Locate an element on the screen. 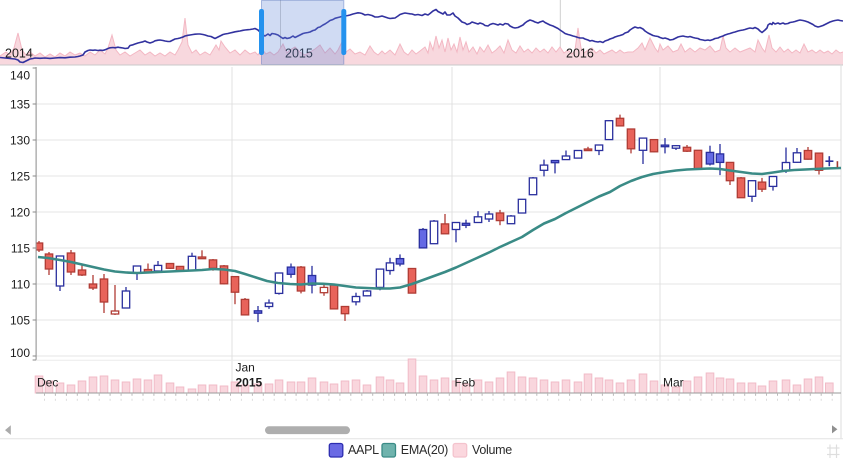  svg-text: 135 is located at coordinates (20, 104).